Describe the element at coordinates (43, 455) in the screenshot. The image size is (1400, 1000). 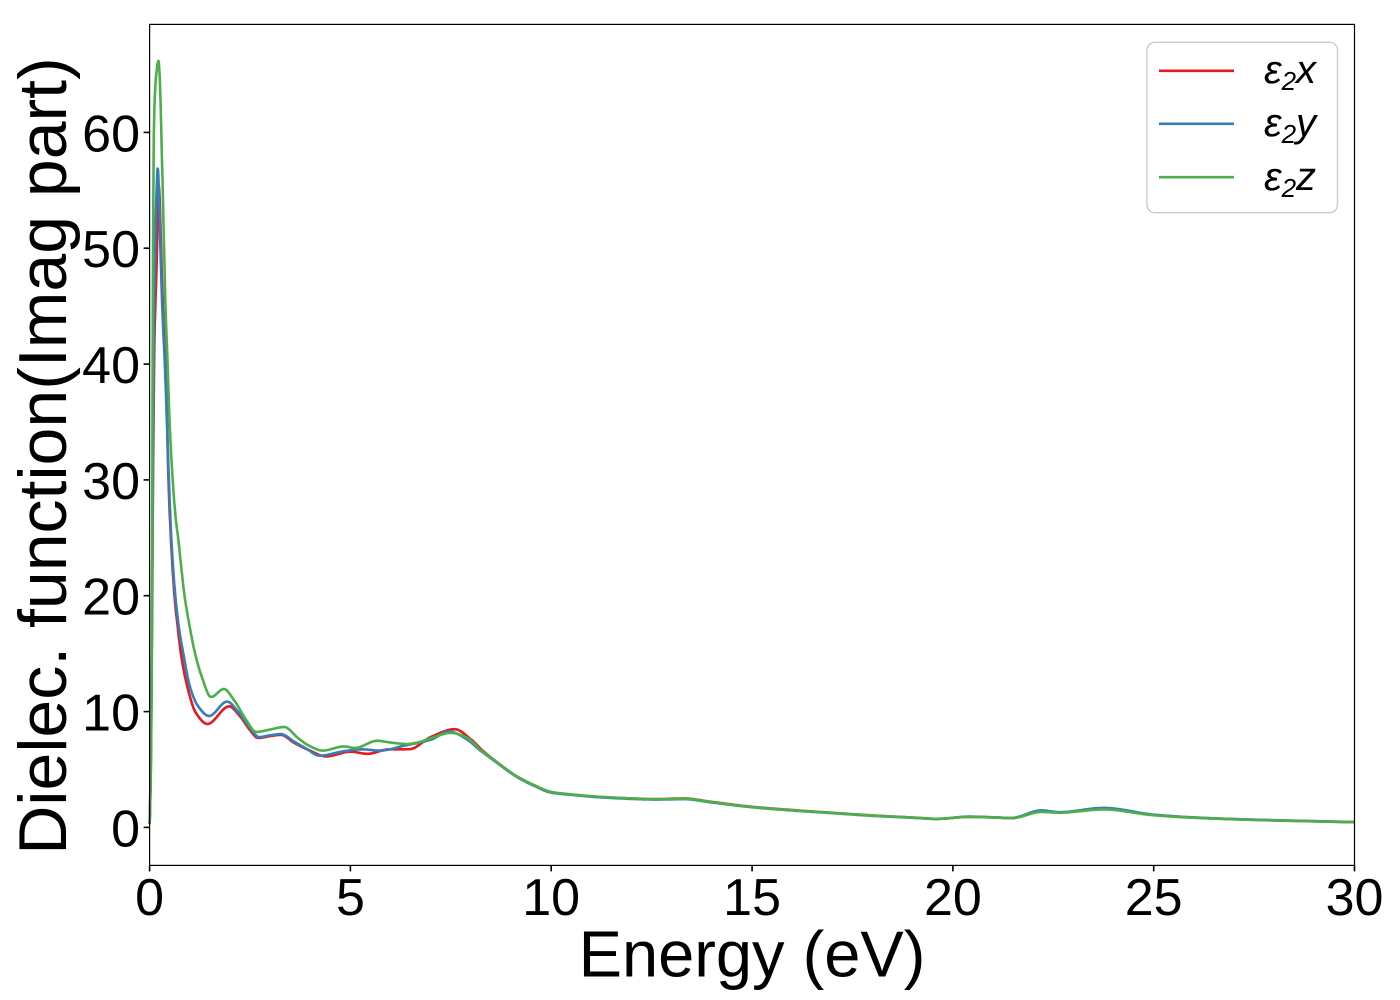
I see `svg-text: Dielec. function(Imag part)` at that location.